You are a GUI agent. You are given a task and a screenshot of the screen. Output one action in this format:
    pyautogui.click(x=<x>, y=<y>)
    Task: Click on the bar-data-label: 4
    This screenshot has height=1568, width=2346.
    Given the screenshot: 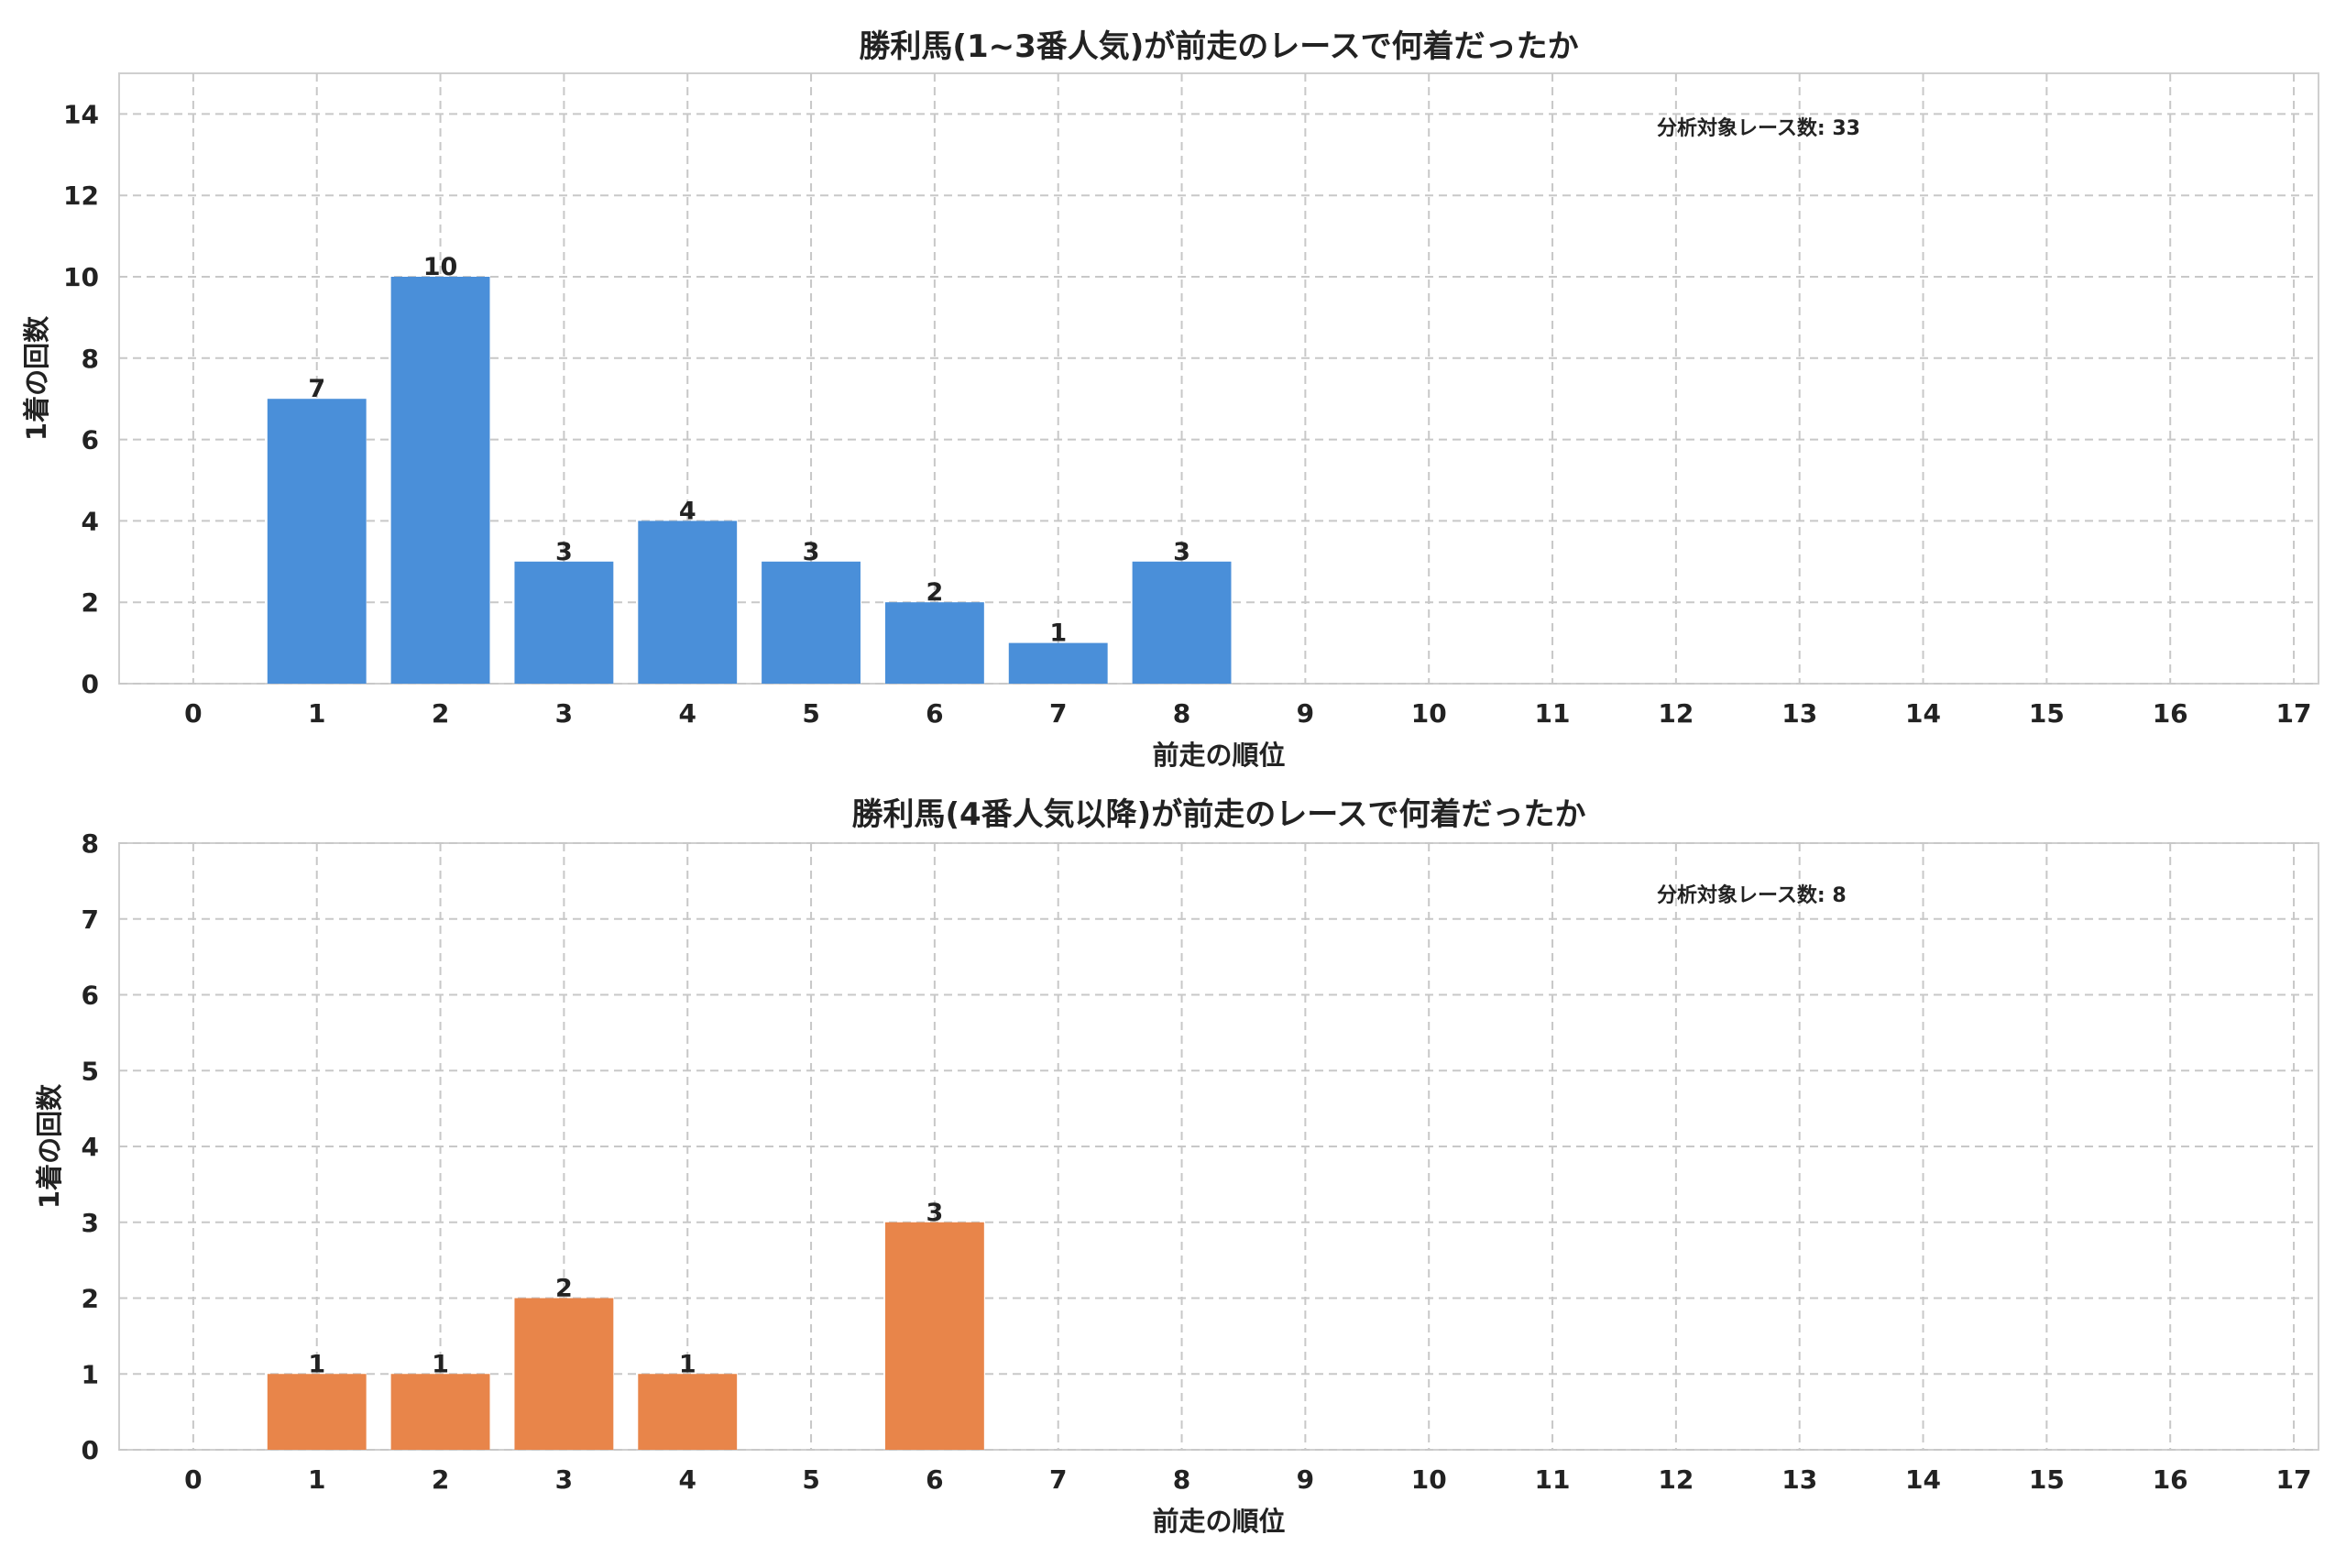 What is the action you would take?
    pyautogui.click(x=687, y=511)
    